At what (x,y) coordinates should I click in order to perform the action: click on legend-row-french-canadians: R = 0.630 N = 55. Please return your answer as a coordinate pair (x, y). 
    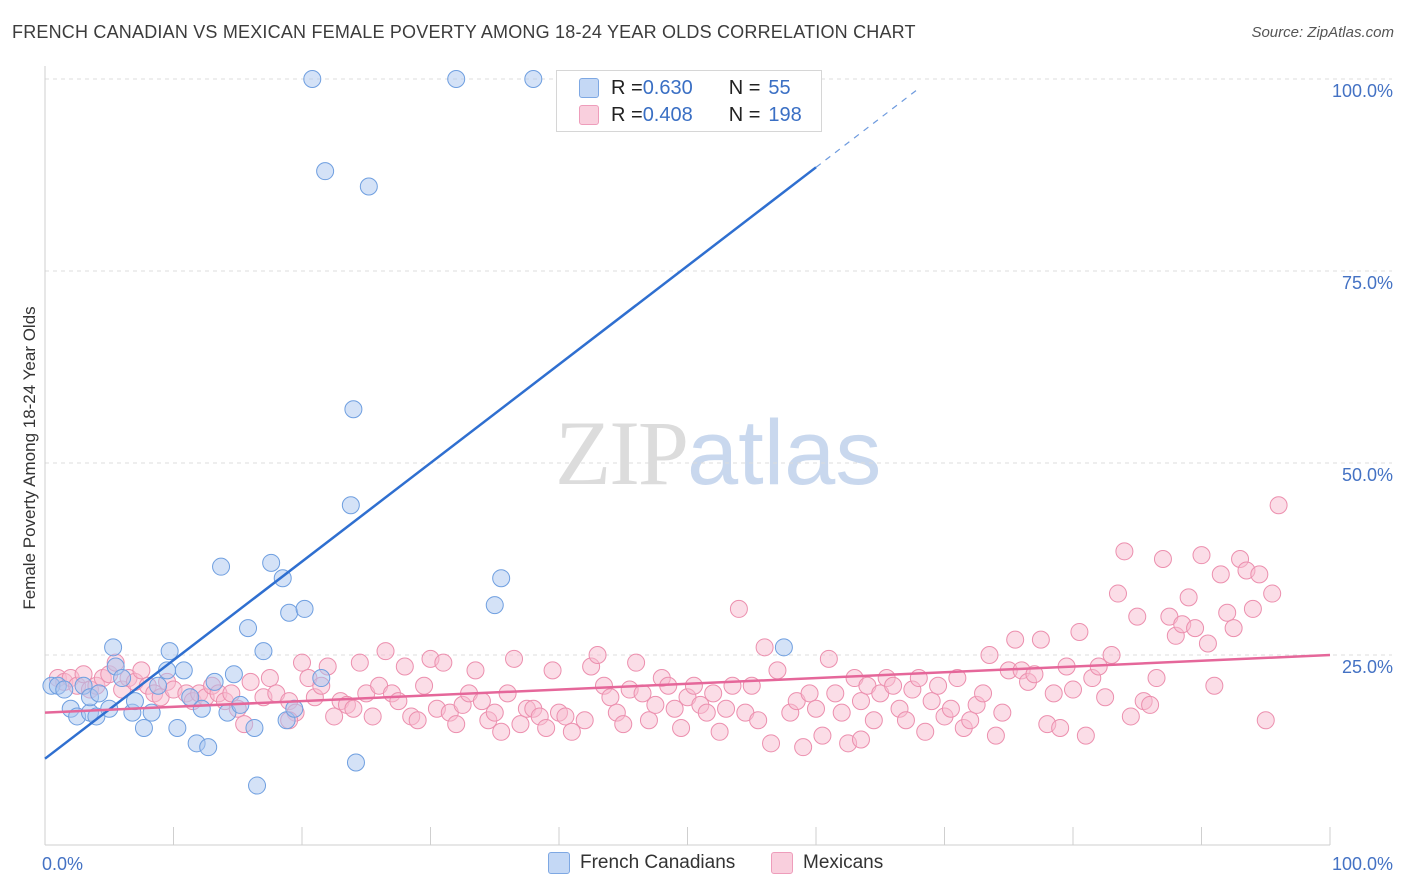
    Looking at the image, I should click on (685, 88).